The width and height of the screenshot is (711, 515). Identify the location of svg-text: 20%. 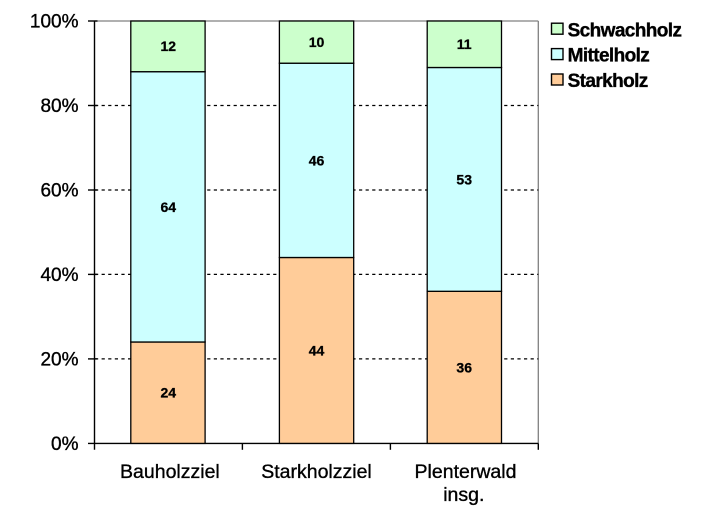
(59, 359).